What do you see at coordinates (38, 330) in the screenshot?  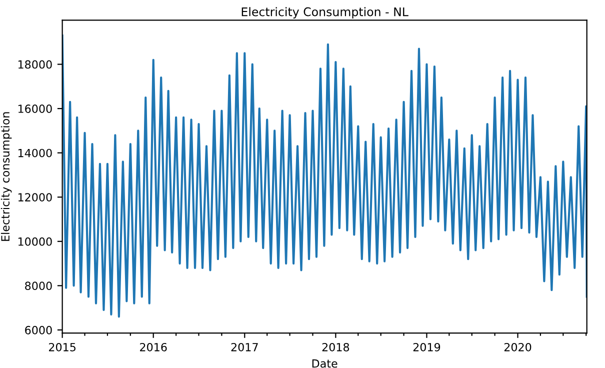 I see `y-tick-label: 6000` at bounding box center [38, 330].